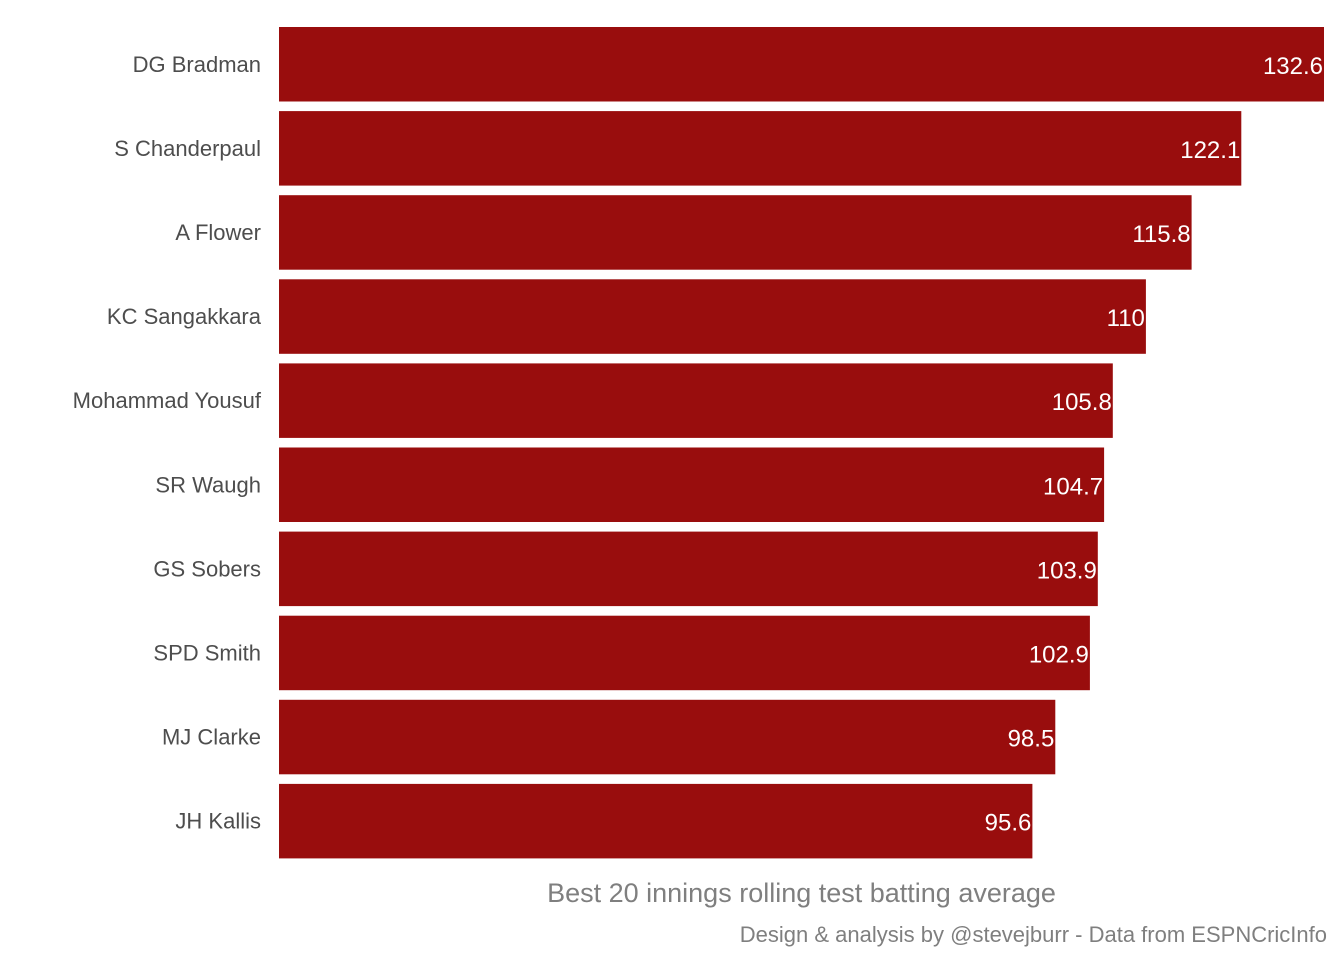  What do you see at coordinates (1031, 739) in the screenshot?
I see `value-label: 98.5` at bounding box center [1031, 739].